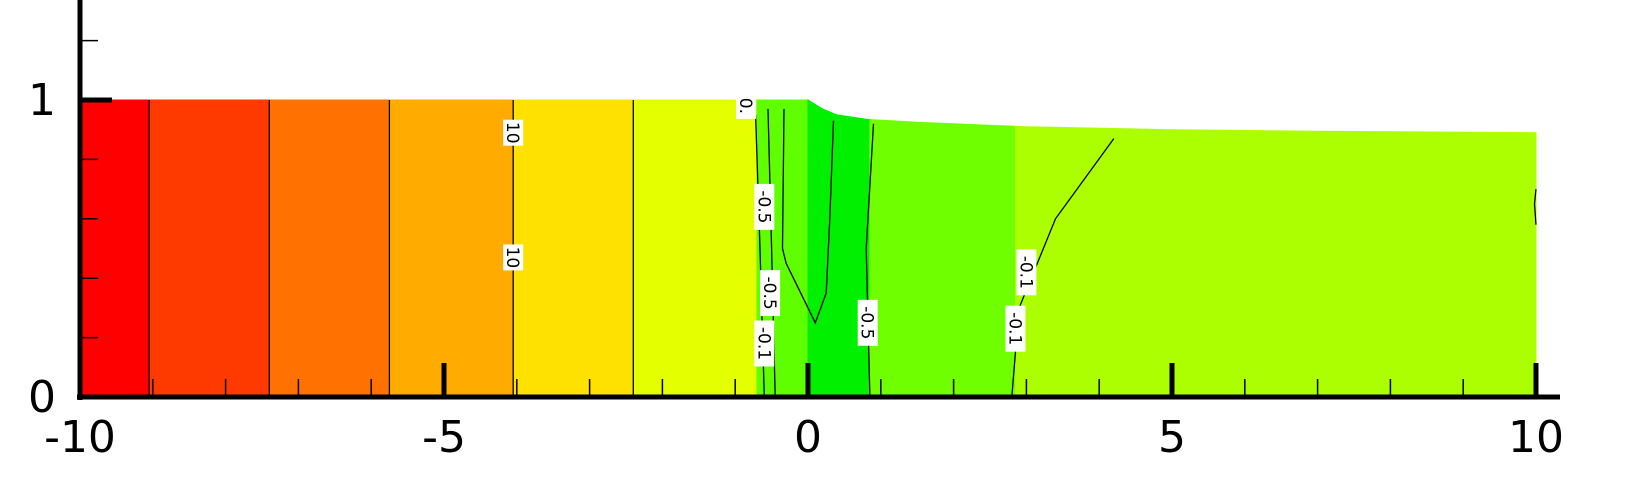 The image size is (1650, 492). I want to click on x-tick-label: 10, so click(1536, 437).